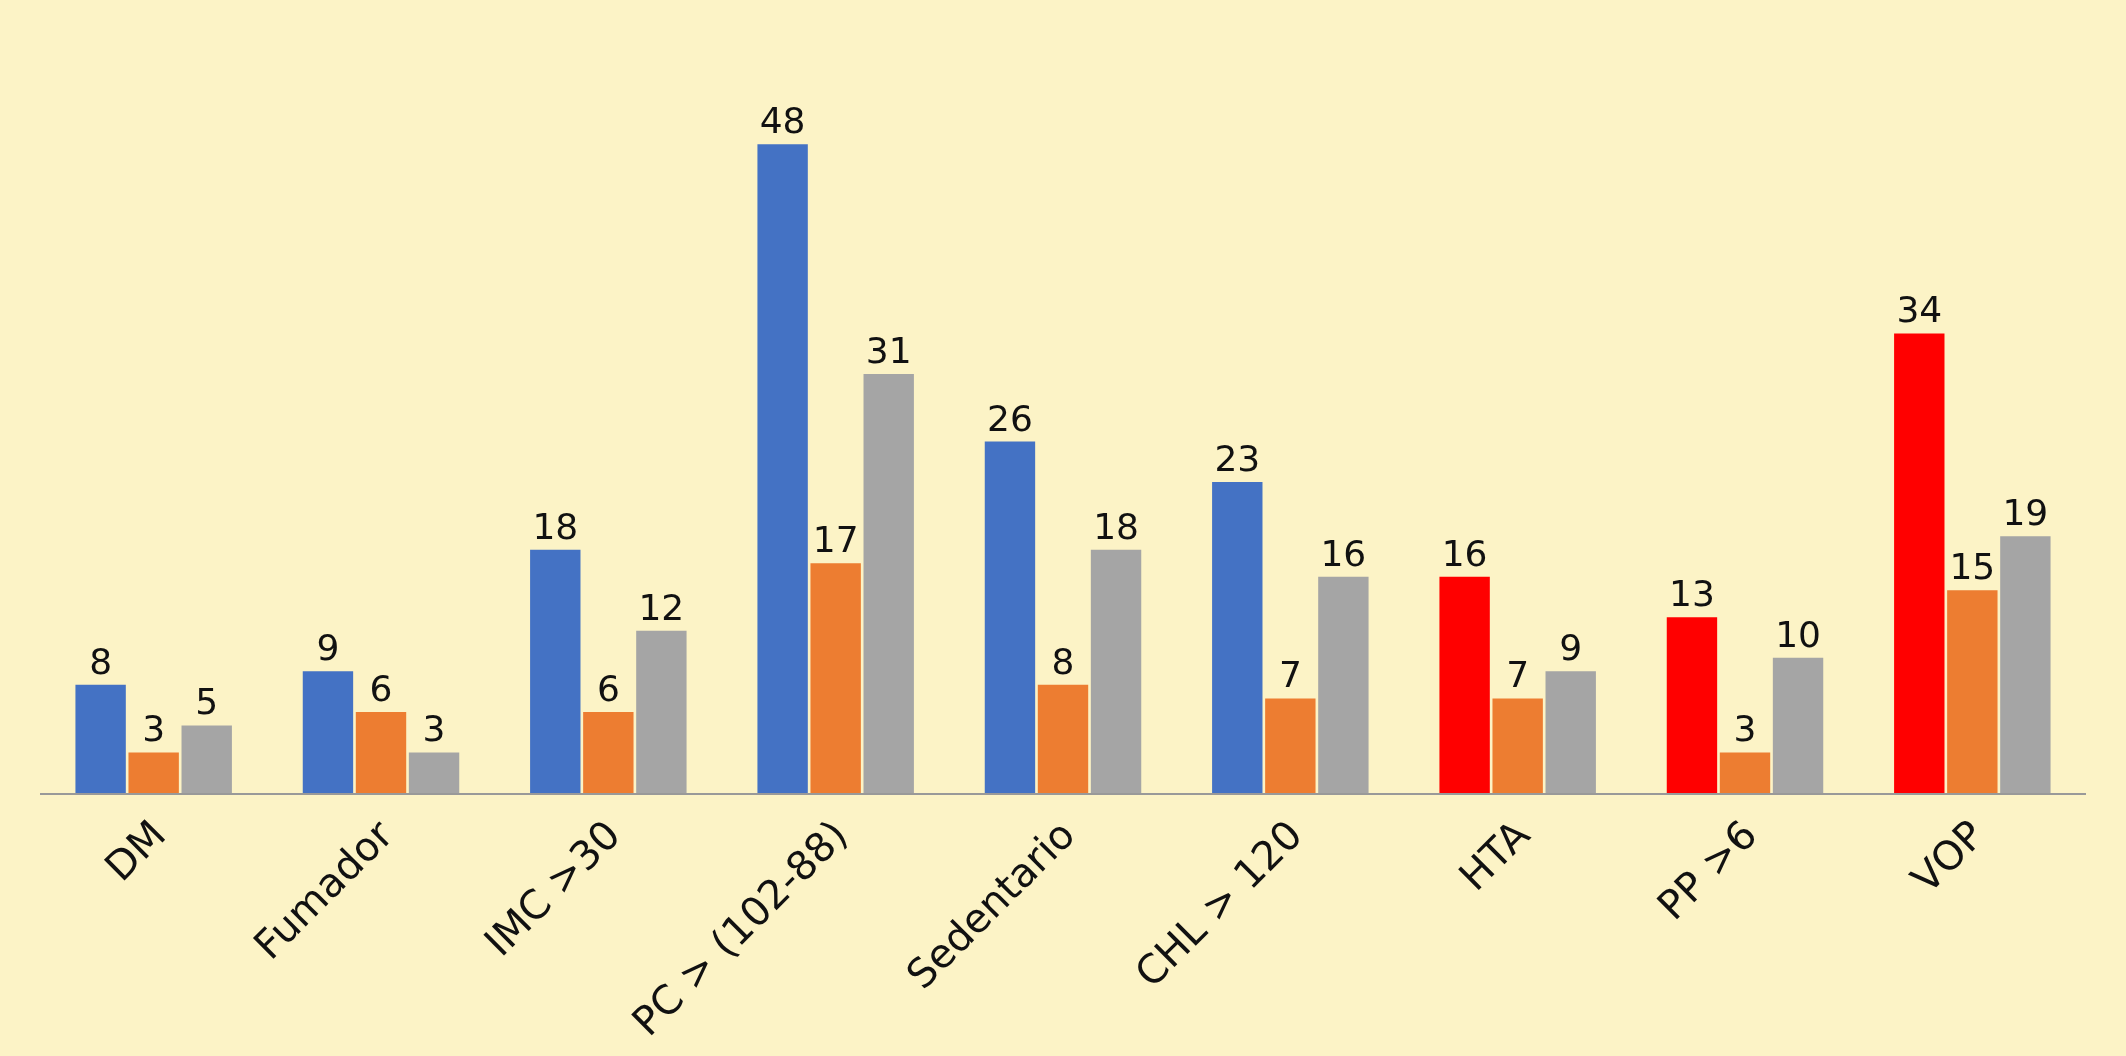 The image size is (2126, 1056). I want to click on x-tick-label: DM, so click(135, 850).